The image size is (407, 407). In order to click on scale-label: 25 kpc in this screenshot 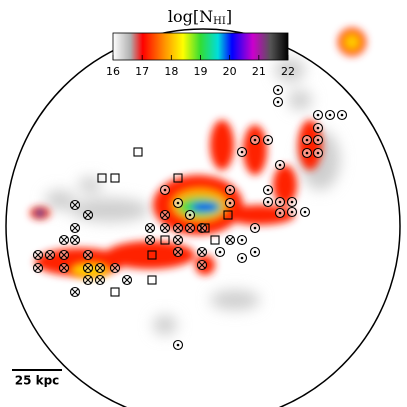, I will do `click(37, 381)`.